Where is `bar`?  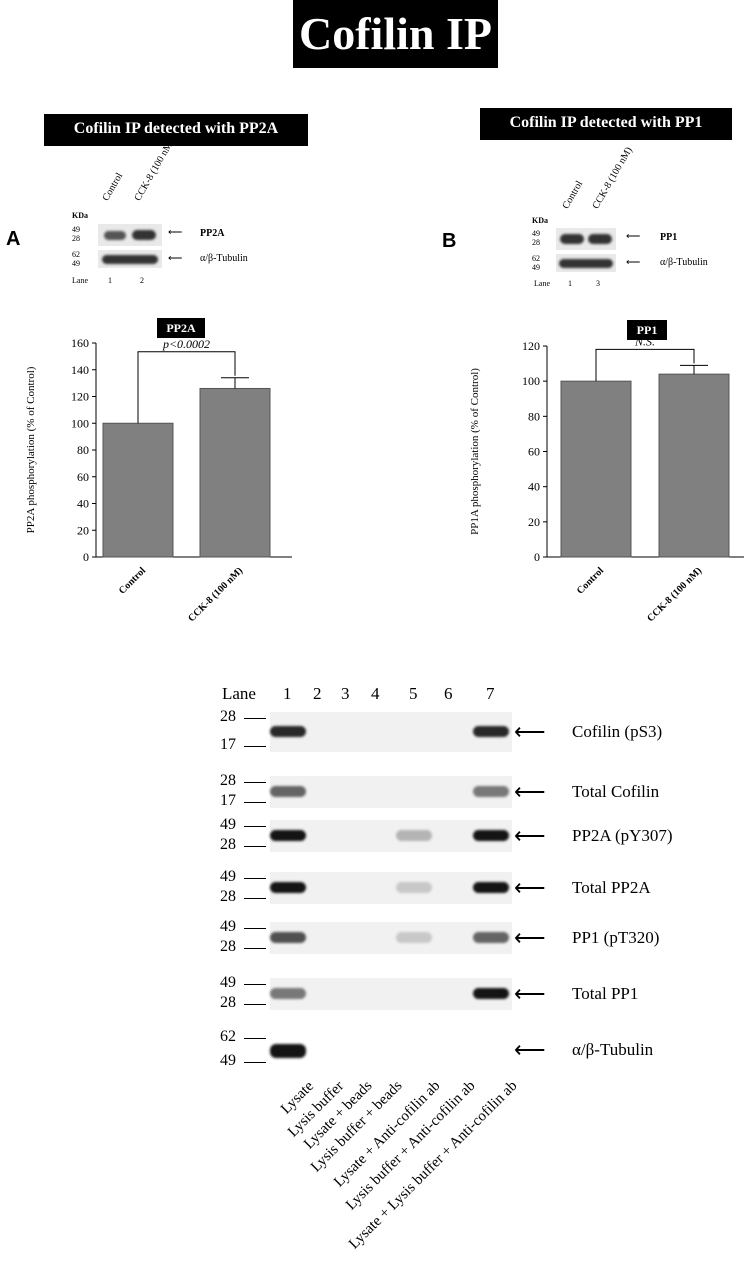
bar is located at coordinates (596, 469).